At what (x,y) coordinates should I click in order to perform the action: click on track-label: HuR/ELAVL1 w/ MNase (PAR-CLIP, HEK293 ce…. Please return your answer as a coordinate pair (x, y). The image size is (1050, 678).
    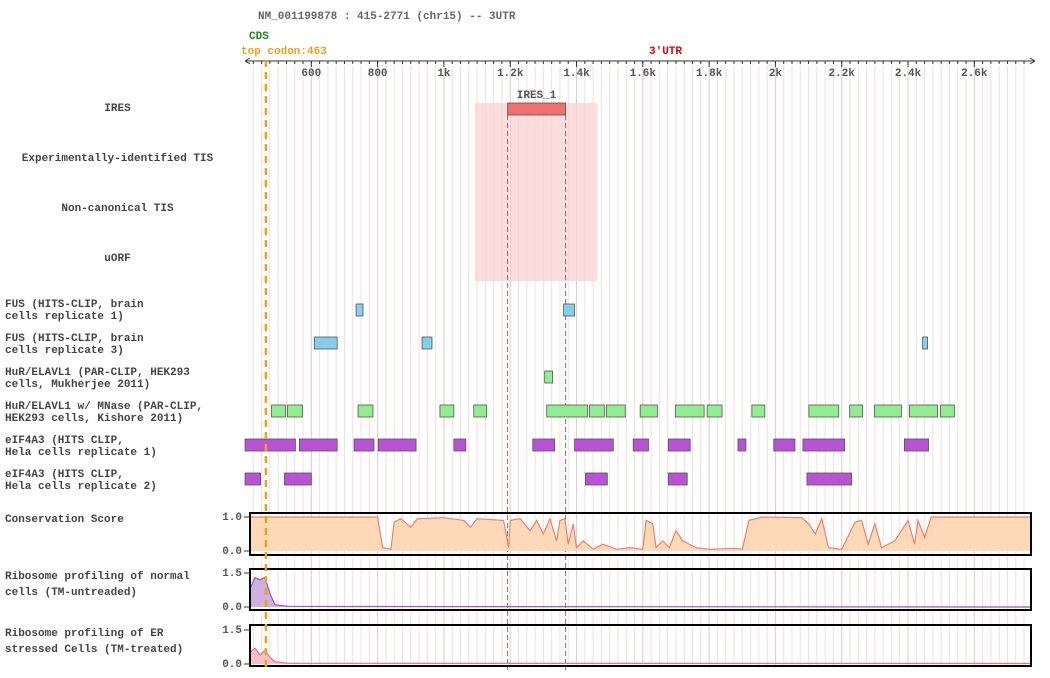
    Looking at the image, I should click on (104, 413).